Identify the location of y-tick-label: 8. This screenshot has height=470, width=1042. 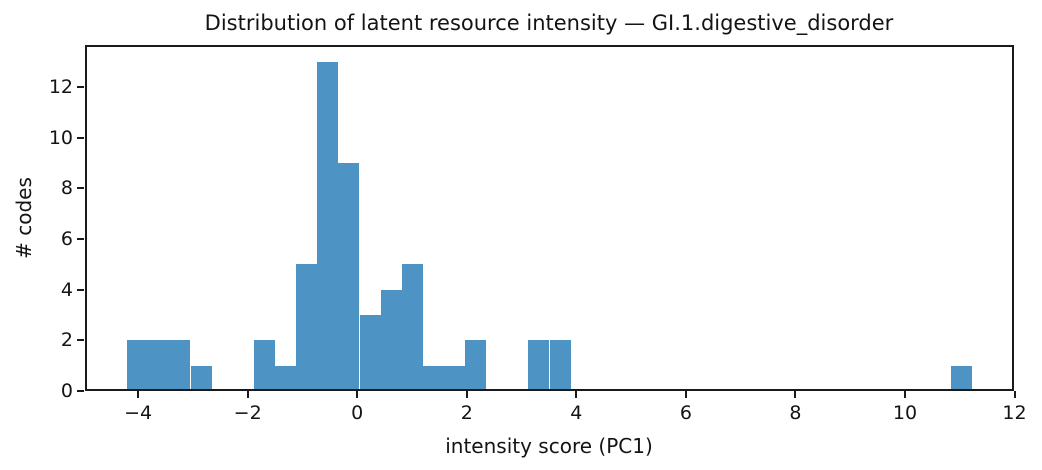
(66, 188).